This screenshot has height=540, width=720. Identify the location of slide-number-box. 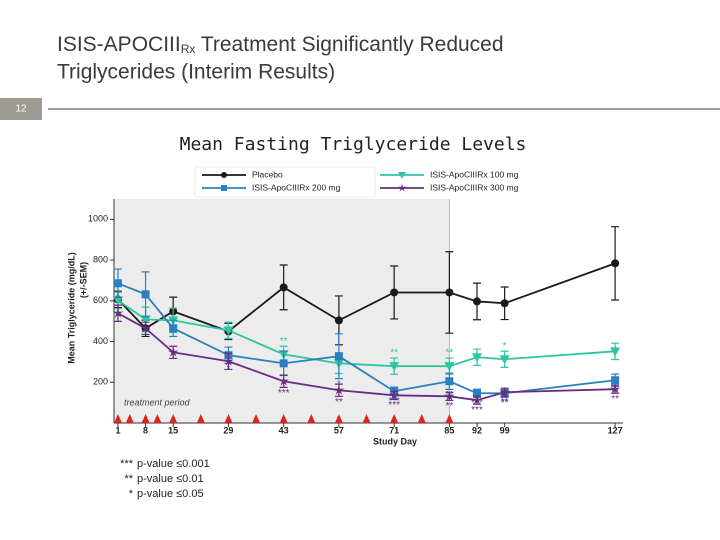
(21, 109).